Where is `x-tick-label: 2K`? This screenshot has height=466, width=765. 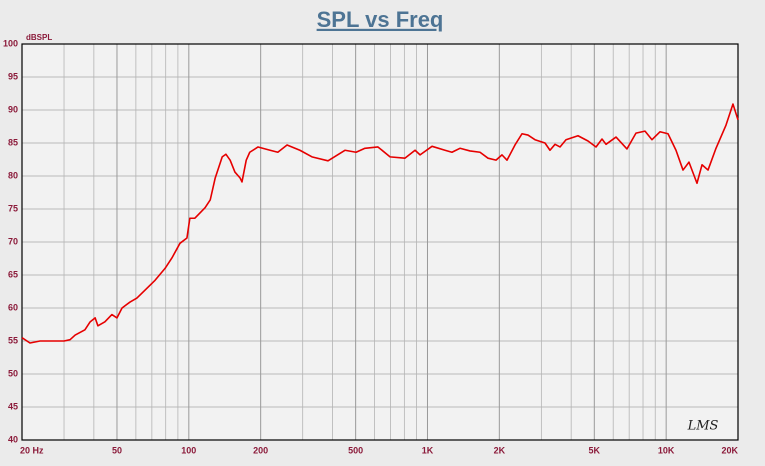 x-tick-label: 2K is located at coordinates (500, 450).